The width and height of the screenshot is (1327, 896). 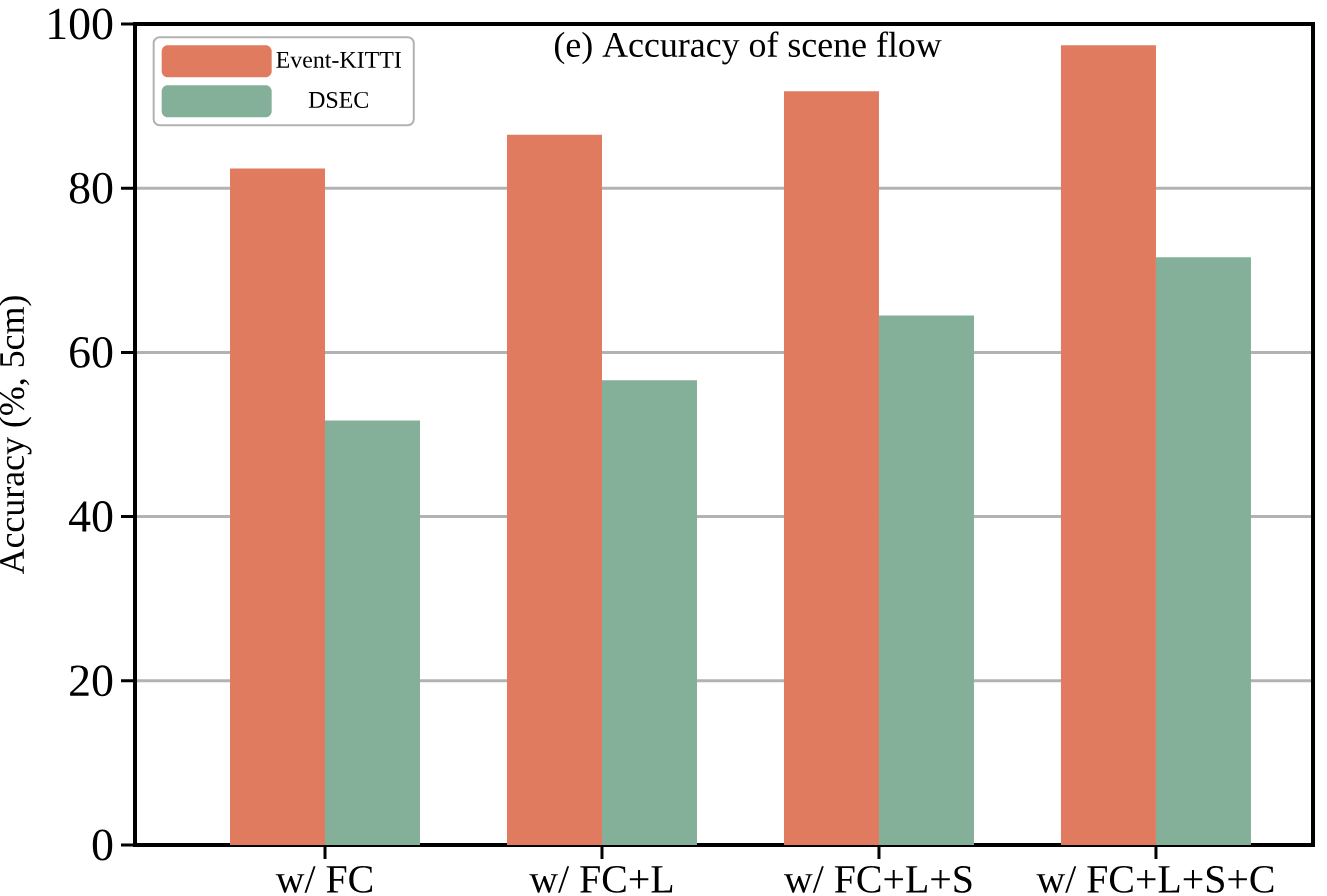 I want to click on y-tick-label: 40, so click(x=91, y=517).